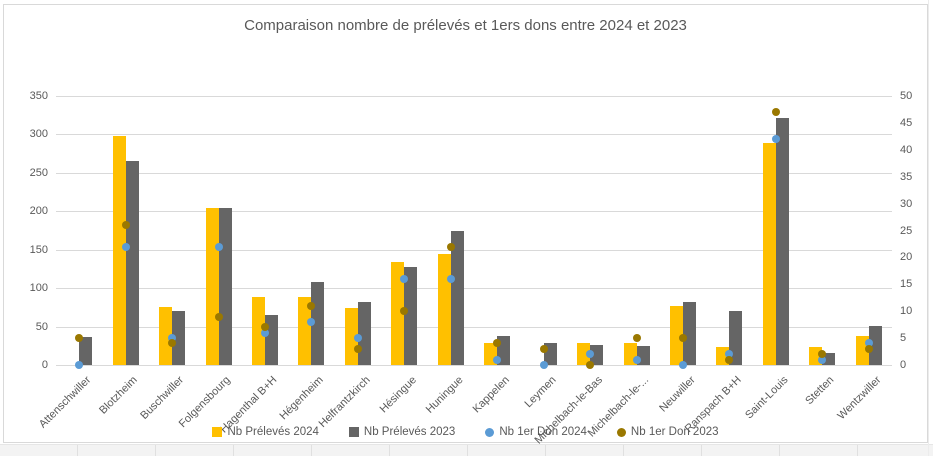 The height and width of the screenshot is (456, 933). I want to click on category-label: Attenschwiller, so click(65, 402).